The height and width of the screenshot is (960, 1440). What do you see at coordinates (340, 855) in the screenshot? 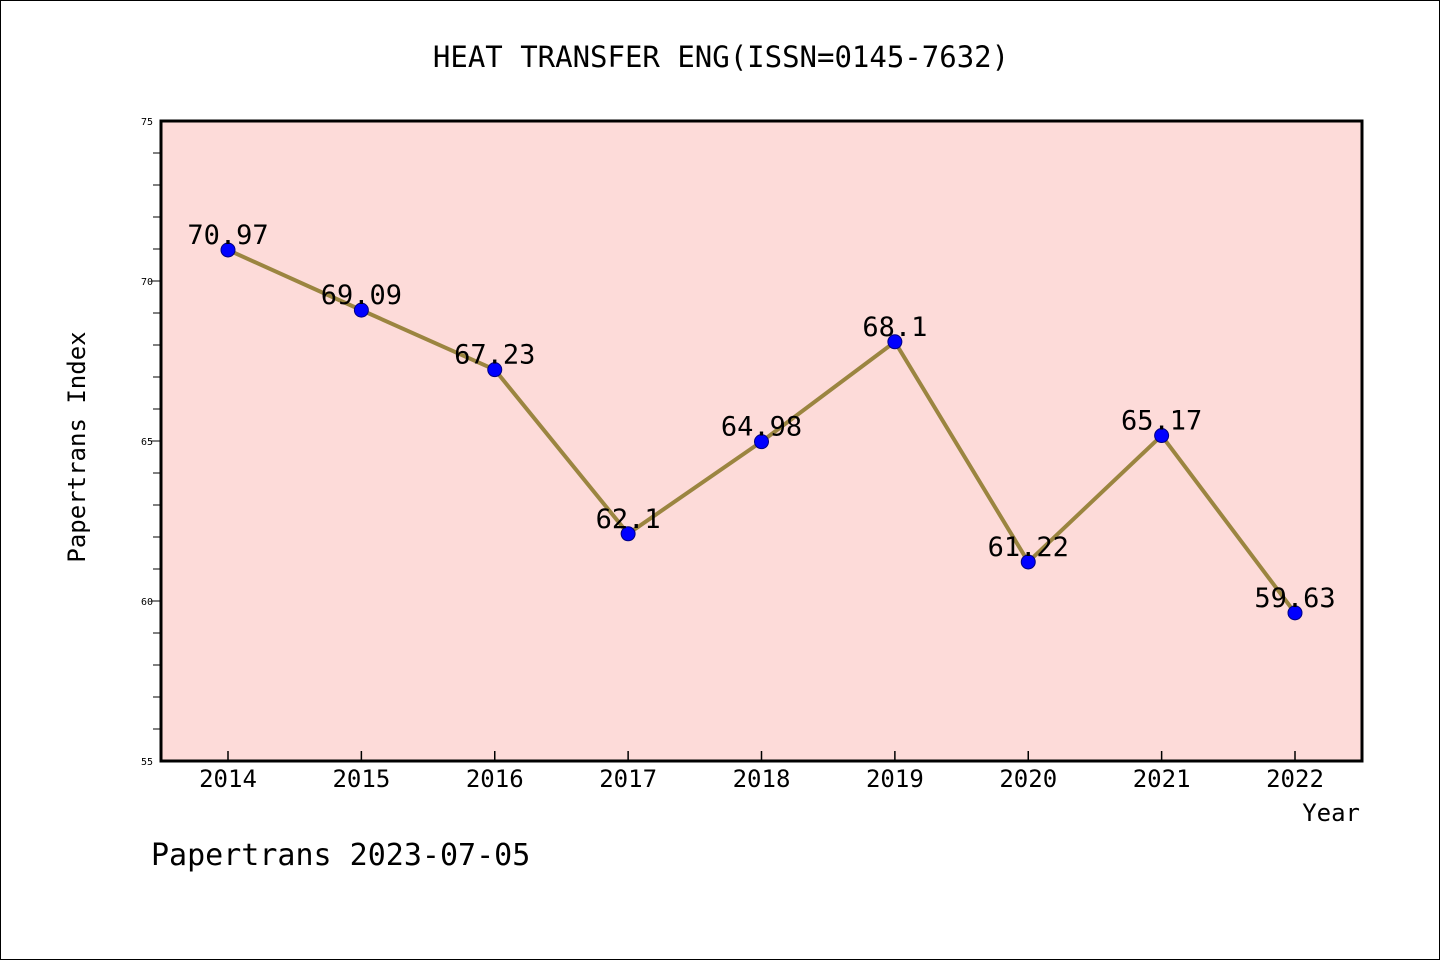
I see `footer-credit: Papertrans 2023-07-05` at bounding box center [340, 855].